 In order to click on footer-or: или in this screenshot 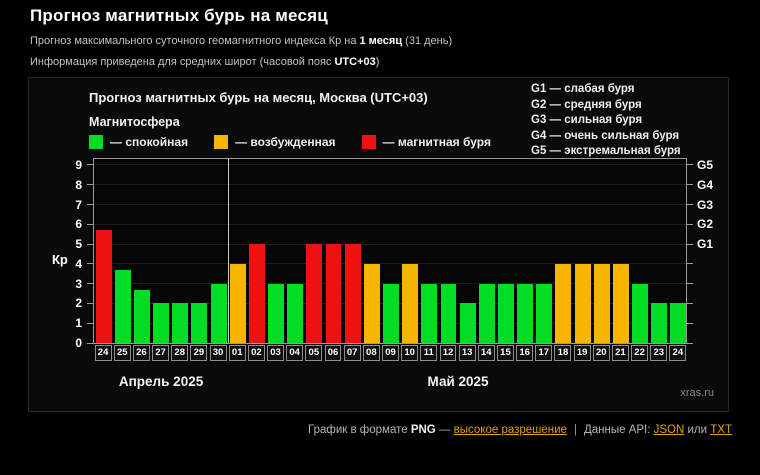, I will do `click(697, 430)`.